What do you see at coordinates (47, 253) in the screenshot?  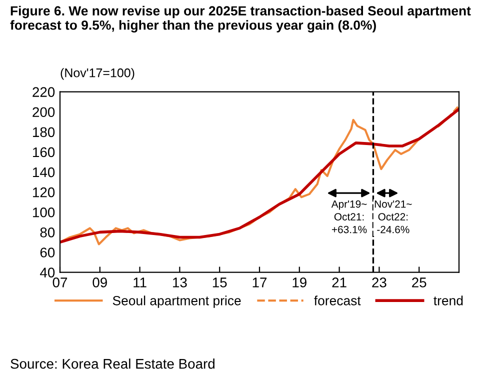 I see `y-tick-label: 60` at bounding box center [47, 253].